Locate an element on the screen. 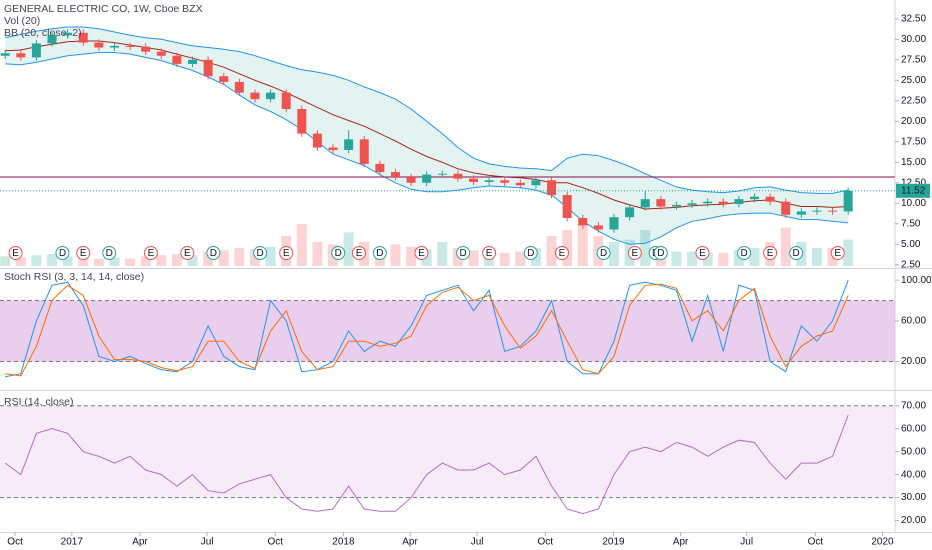 The image size is (932, 550). x-tick-label: 2019 is located at coordinates (613, 542).